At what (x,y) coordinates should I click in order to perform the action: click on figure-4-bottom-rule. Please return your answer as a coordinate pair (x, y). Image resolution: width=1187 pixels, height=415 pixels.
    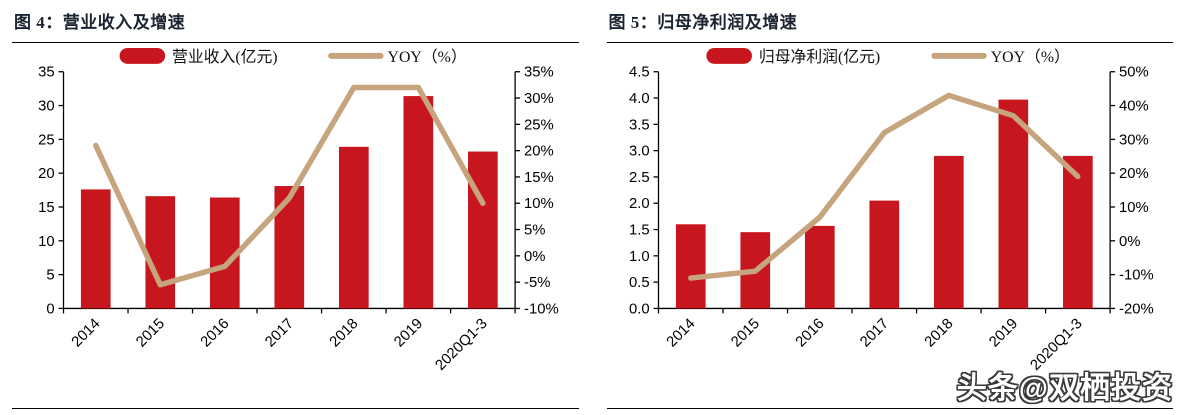
    Looking at the image, I should click on (295, 408).